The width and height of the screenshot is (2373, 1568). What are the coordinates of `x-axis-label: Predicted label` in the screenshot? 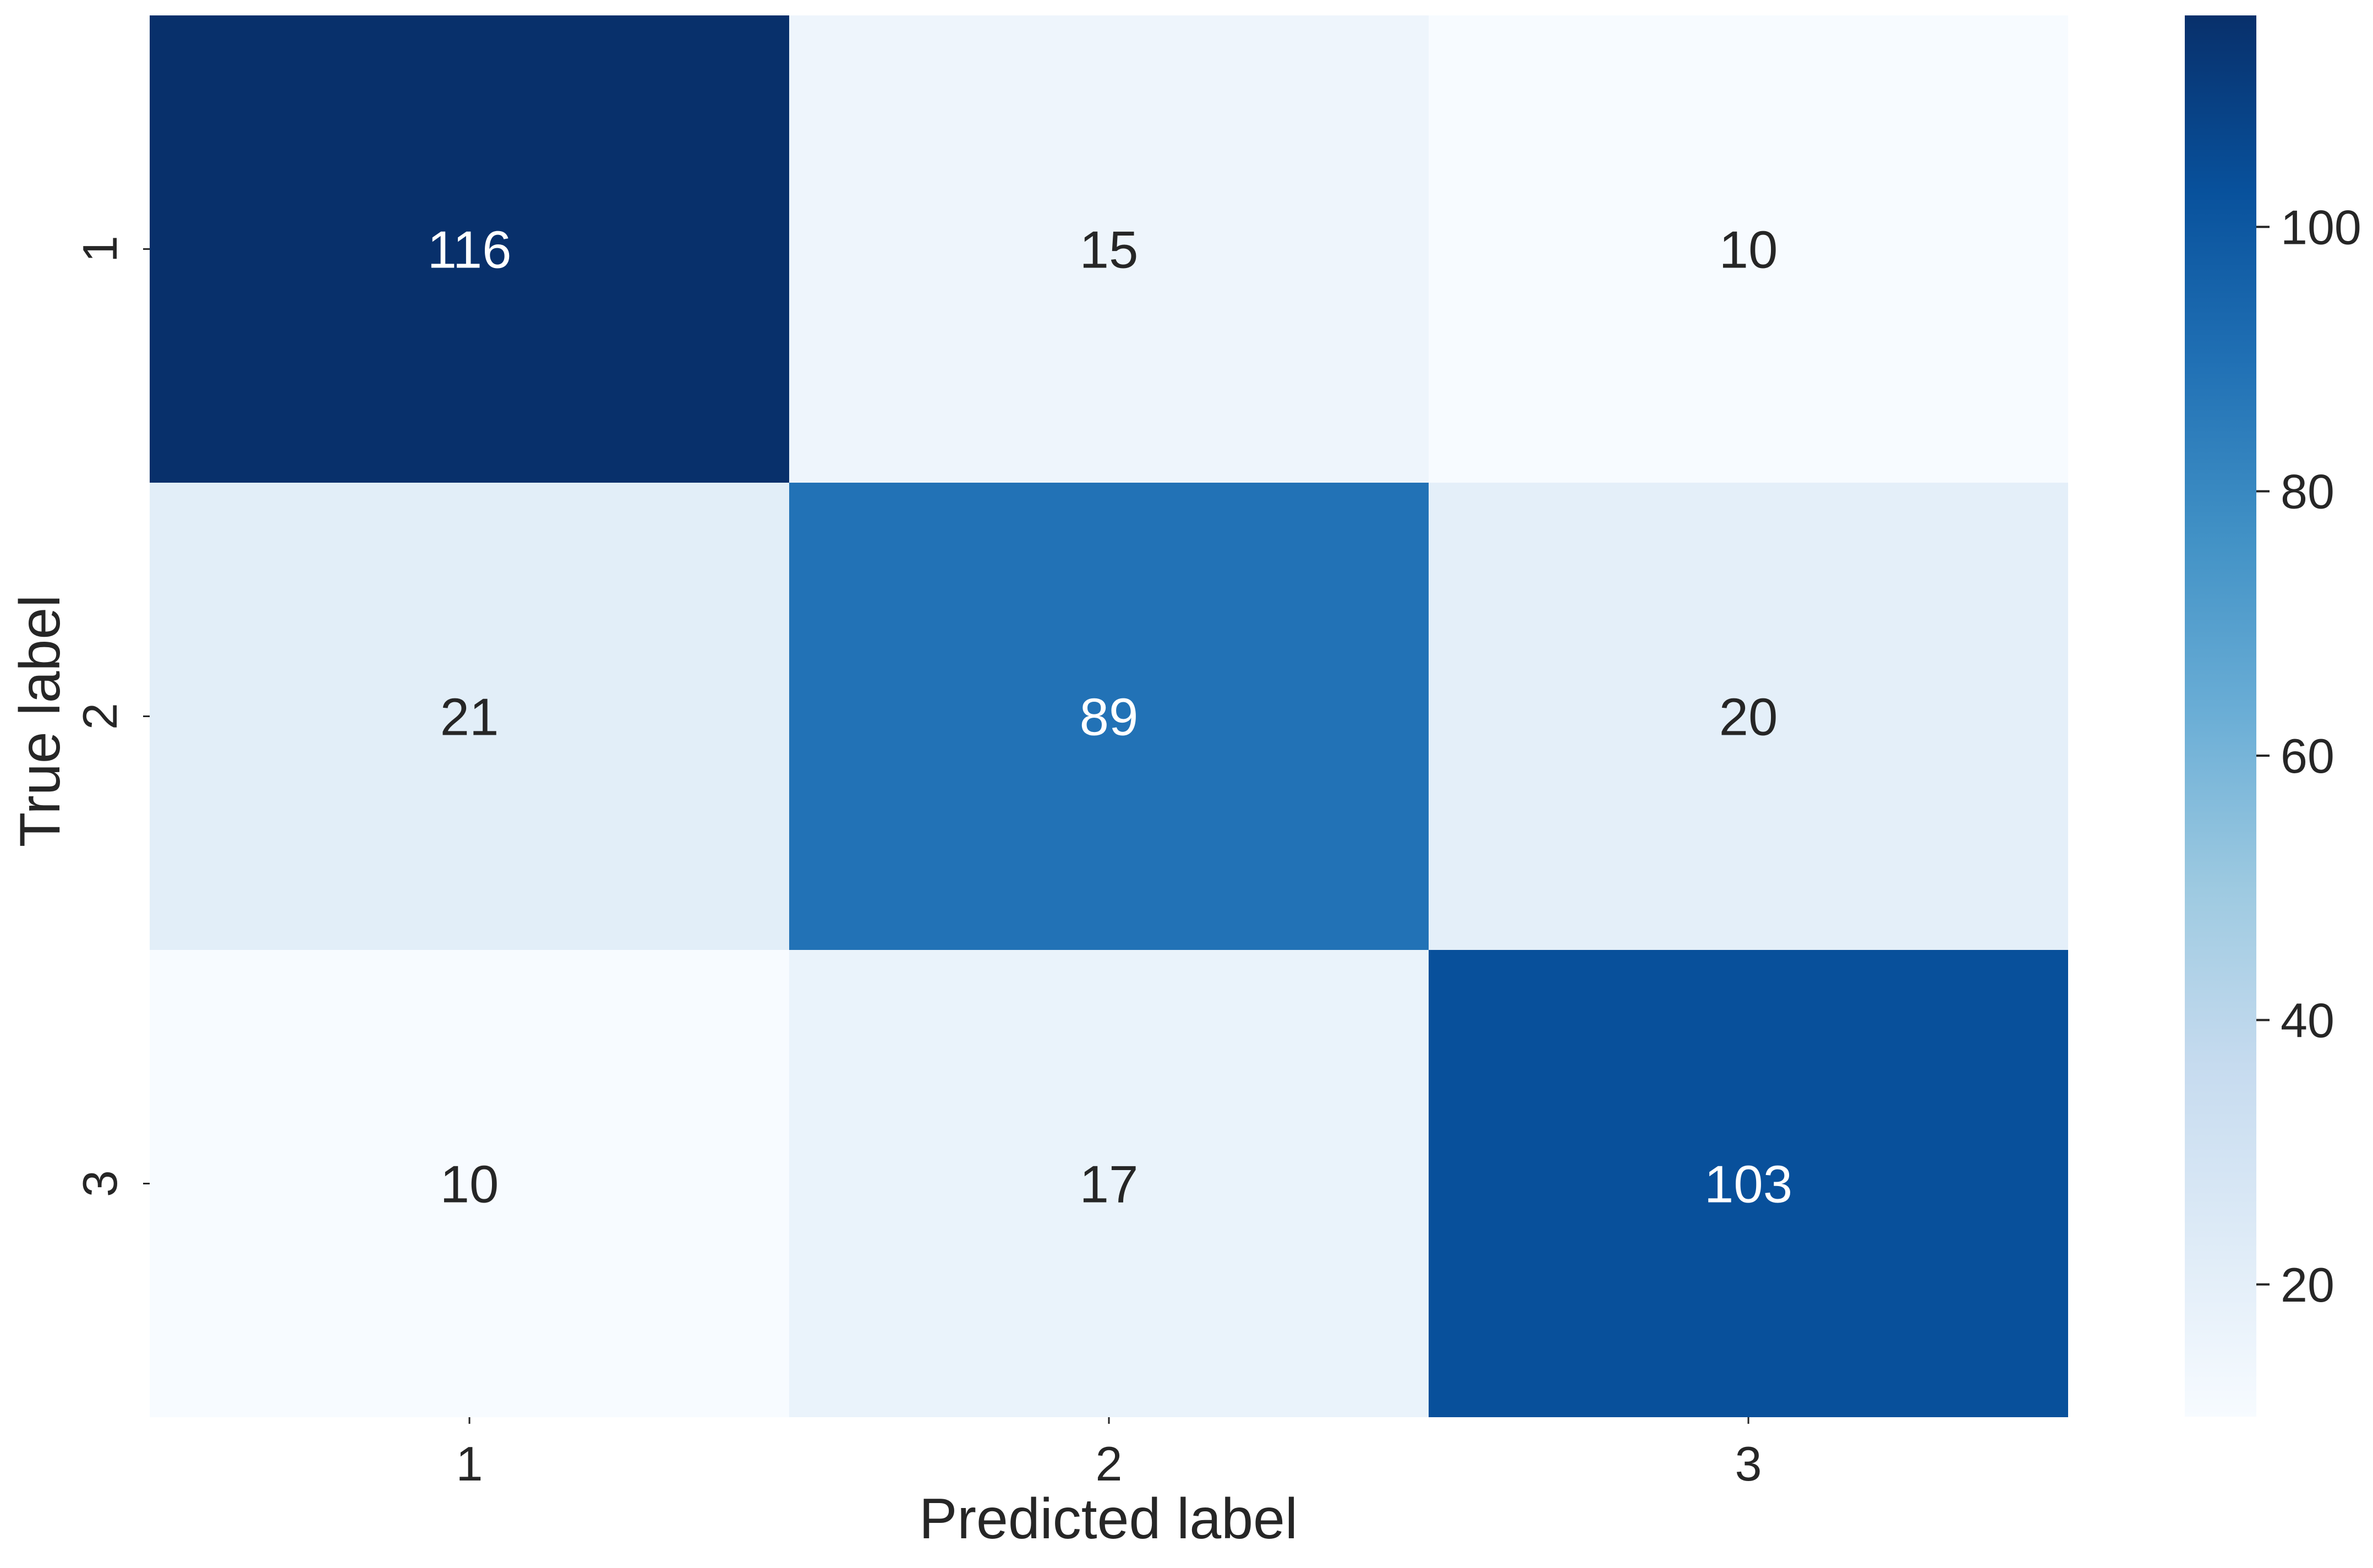 It's located at (1108, 1519).